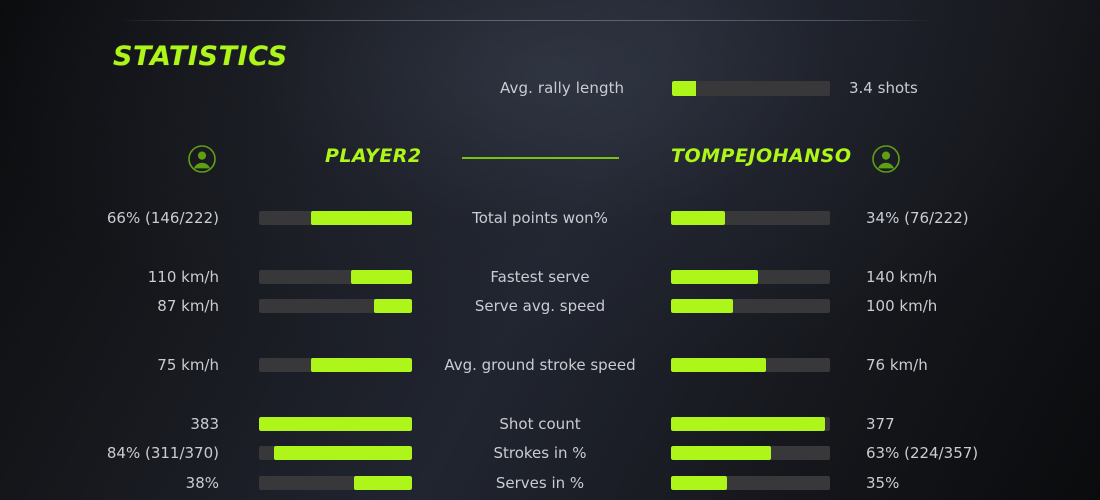 This screenshot has height=500, width=1100. I want to click on rally-length-bar-track, so click(751, 88).